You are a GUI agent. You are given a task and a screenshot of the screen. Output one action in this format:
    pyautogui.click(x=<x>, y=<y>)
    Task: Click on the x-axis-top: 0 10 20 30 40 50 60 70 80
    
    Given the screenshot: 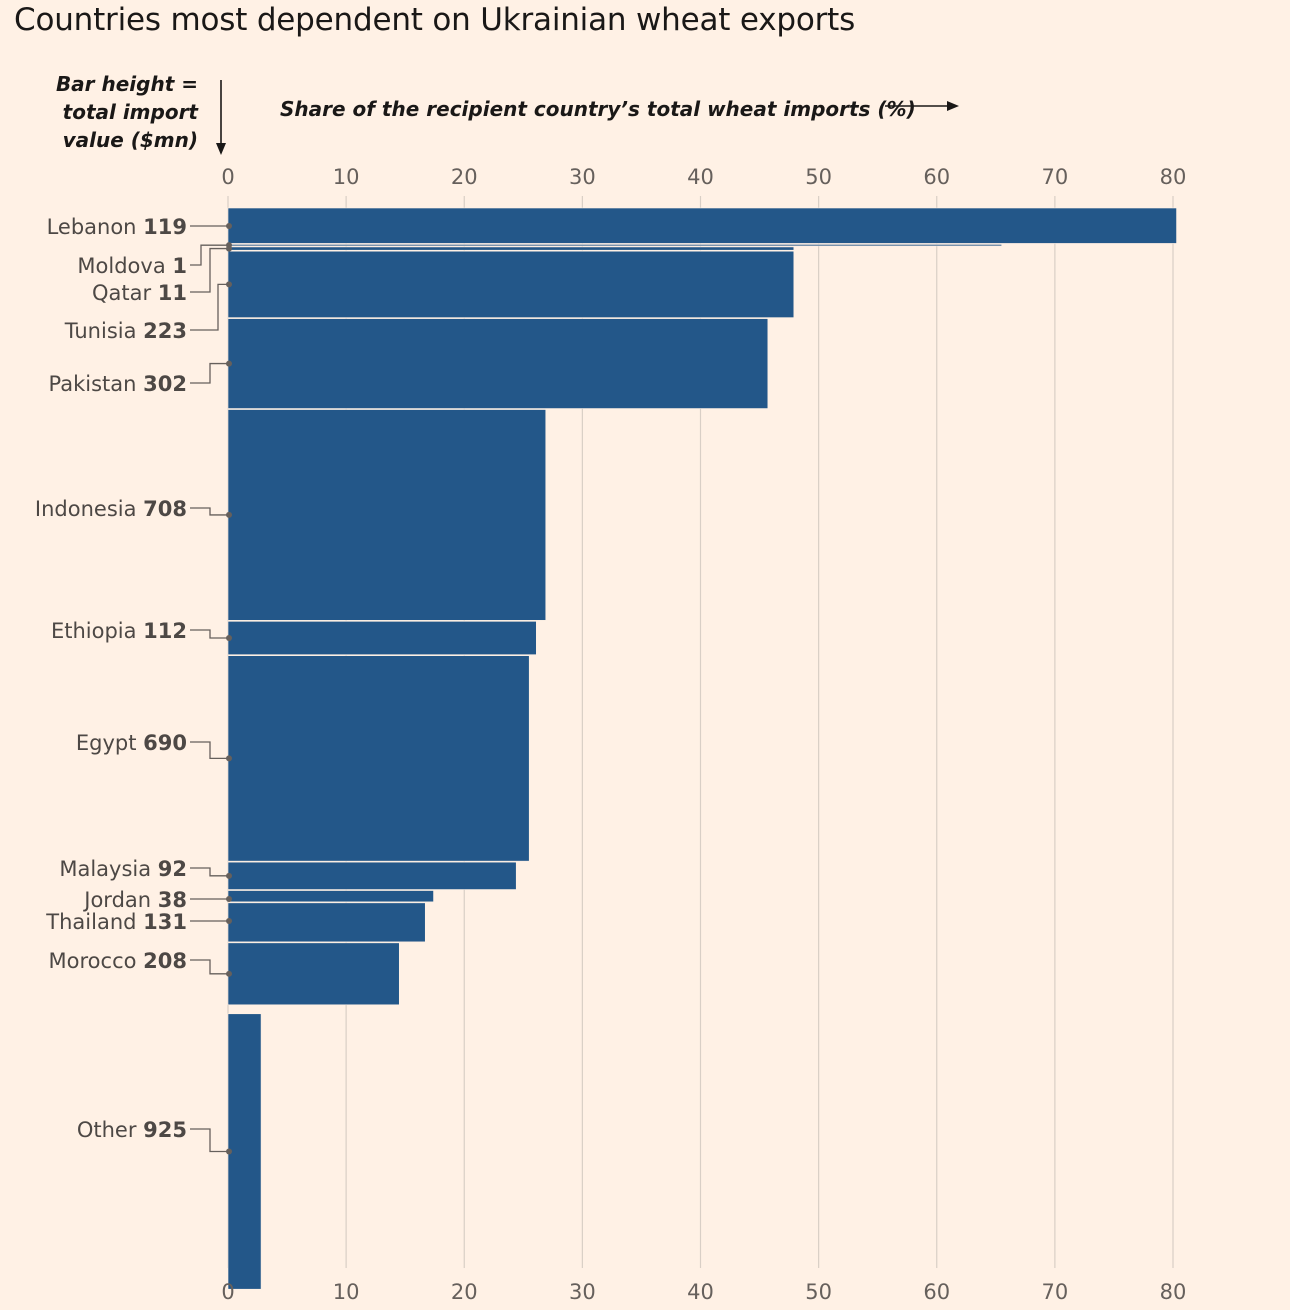 What is the action you would take?
    pyautogui.click(x=703, y=177)
    